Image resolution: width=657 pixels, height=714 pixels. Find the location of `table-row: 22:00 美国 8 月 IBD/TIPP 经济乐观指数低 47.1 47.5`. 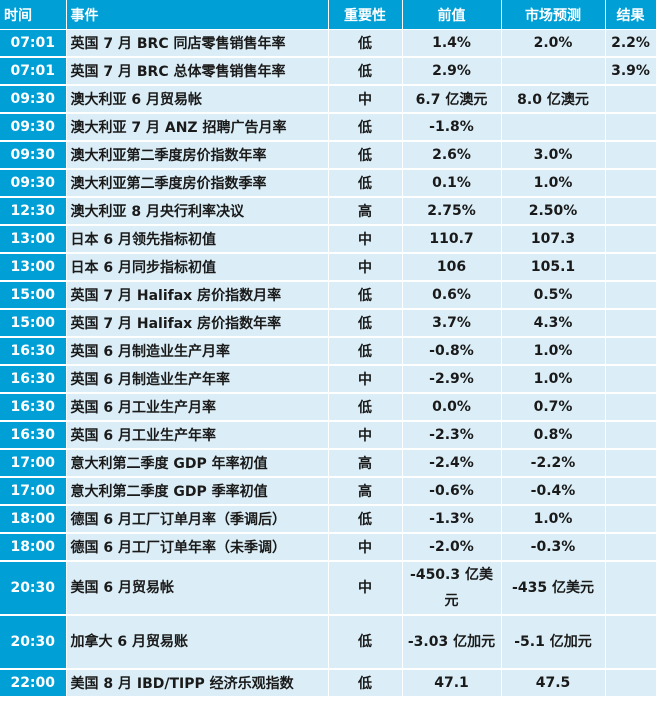

table-row: 22:00 美国 8 月 IBD/TIPP 经济乐观指数低 47.1 47.5 is located at coordinates (328, 683).